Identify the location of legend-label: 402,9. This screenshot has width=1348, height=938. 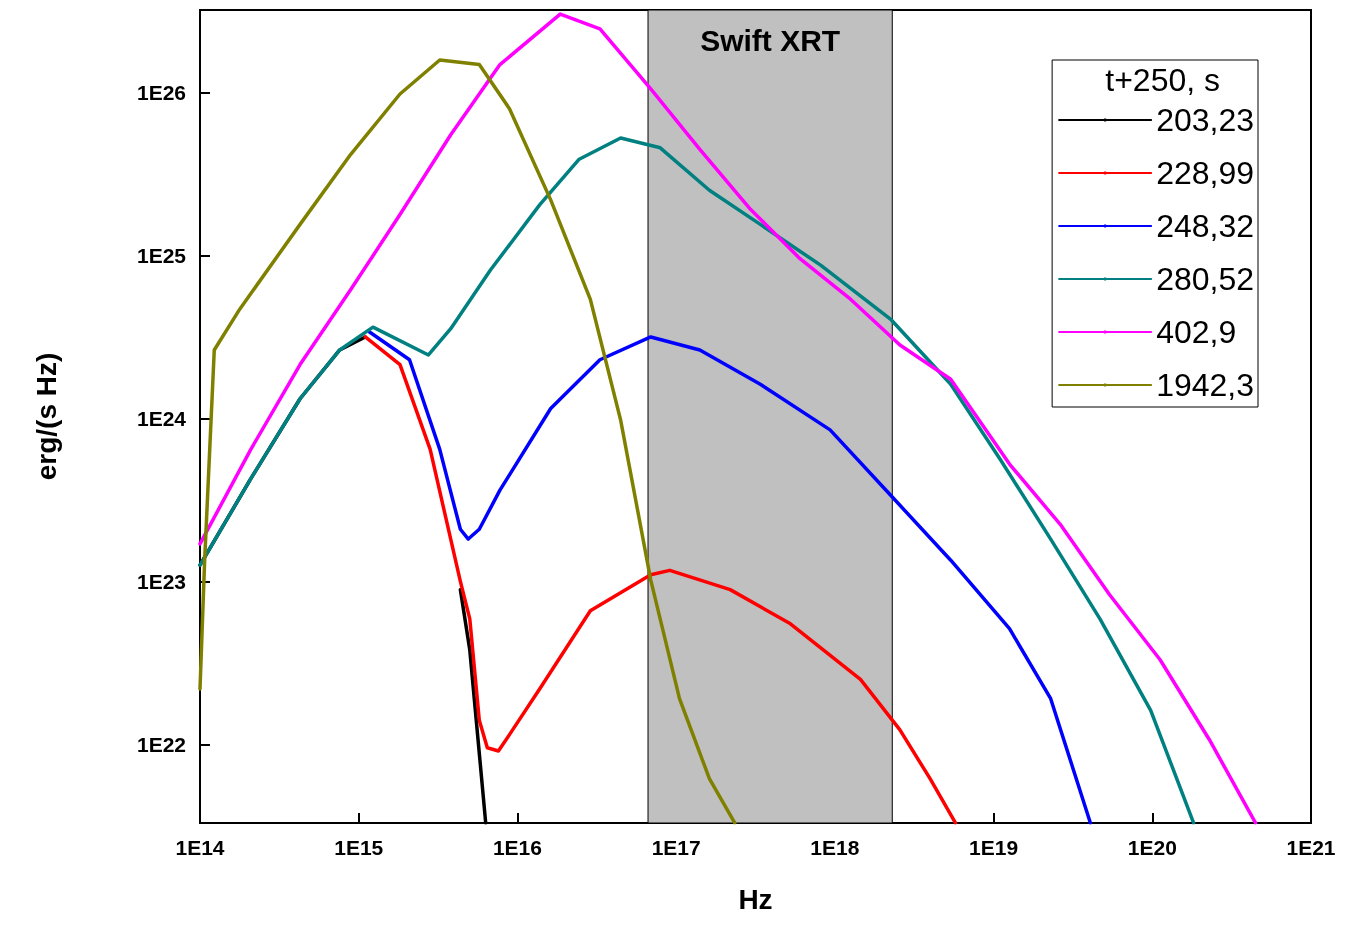
(1196, 332).